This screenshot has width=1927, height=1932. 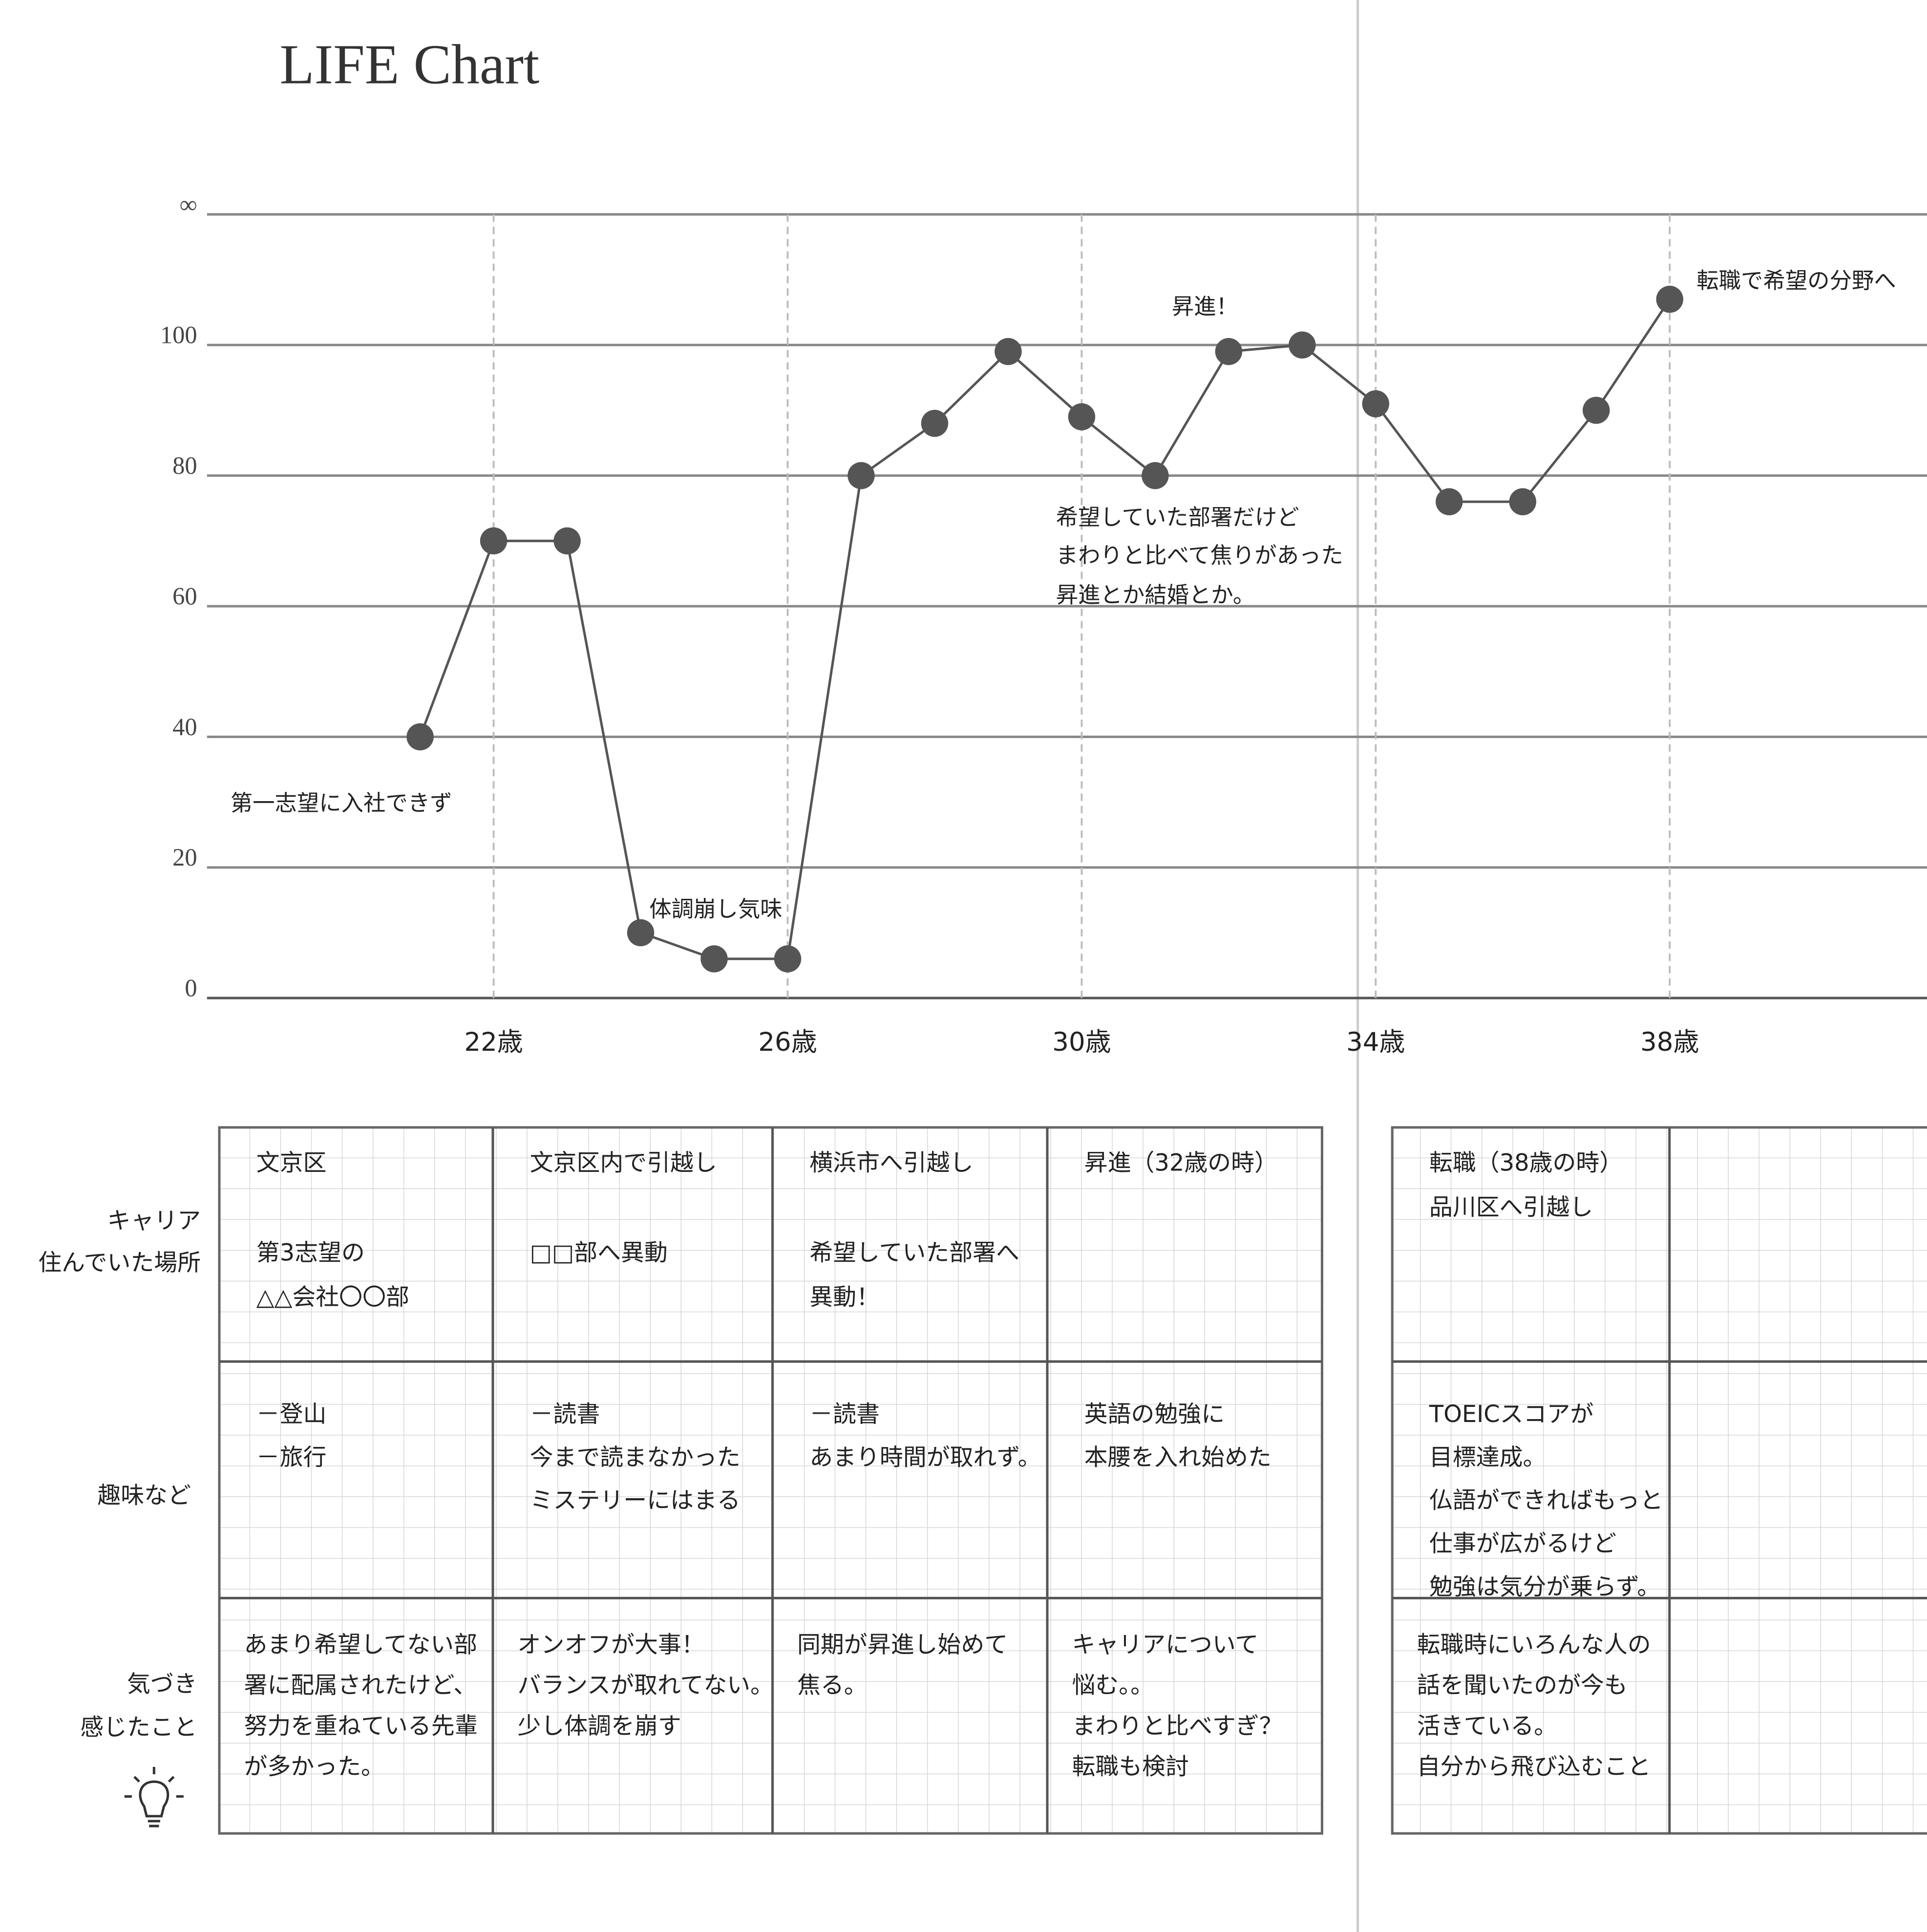 What do you see at coordinates (332, 1297) in the screenshot?
I see `table-cell-text: △△会社〇〇部` at bounding box center [332, 1297].